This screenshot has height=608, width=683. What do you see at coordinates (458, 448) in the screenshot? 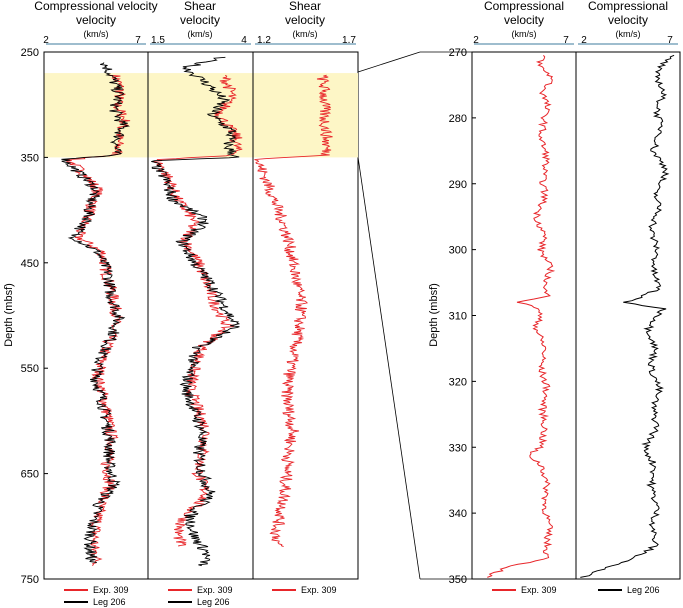
I see `y-tick-label: 330` at bounding box center [458, 448].